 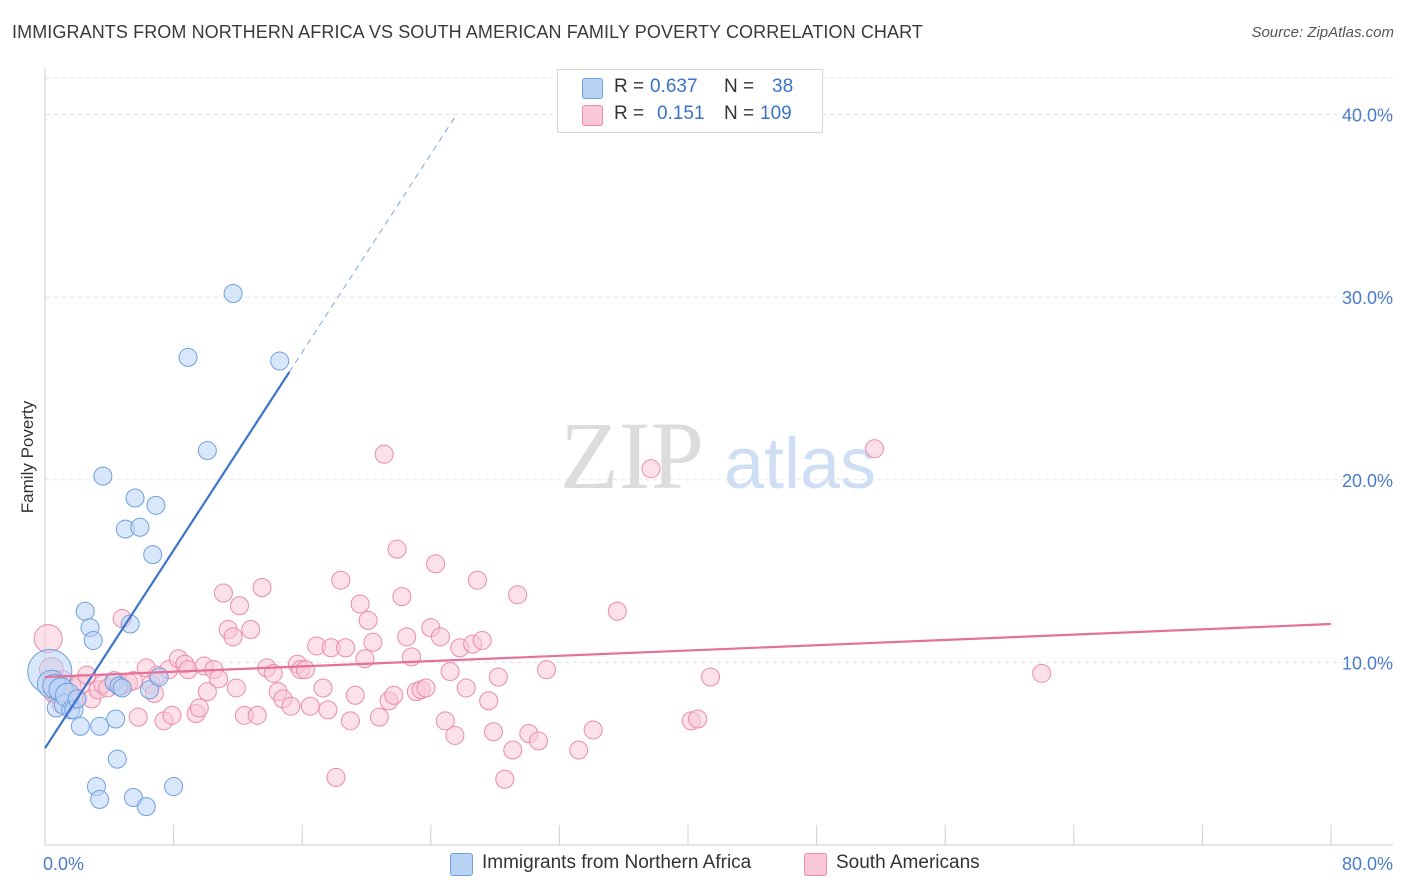 What do you see at coordinates (632, 455) in the screenshot?
I see `watermark-zip: ZIP` at bounding box center [632, 455].